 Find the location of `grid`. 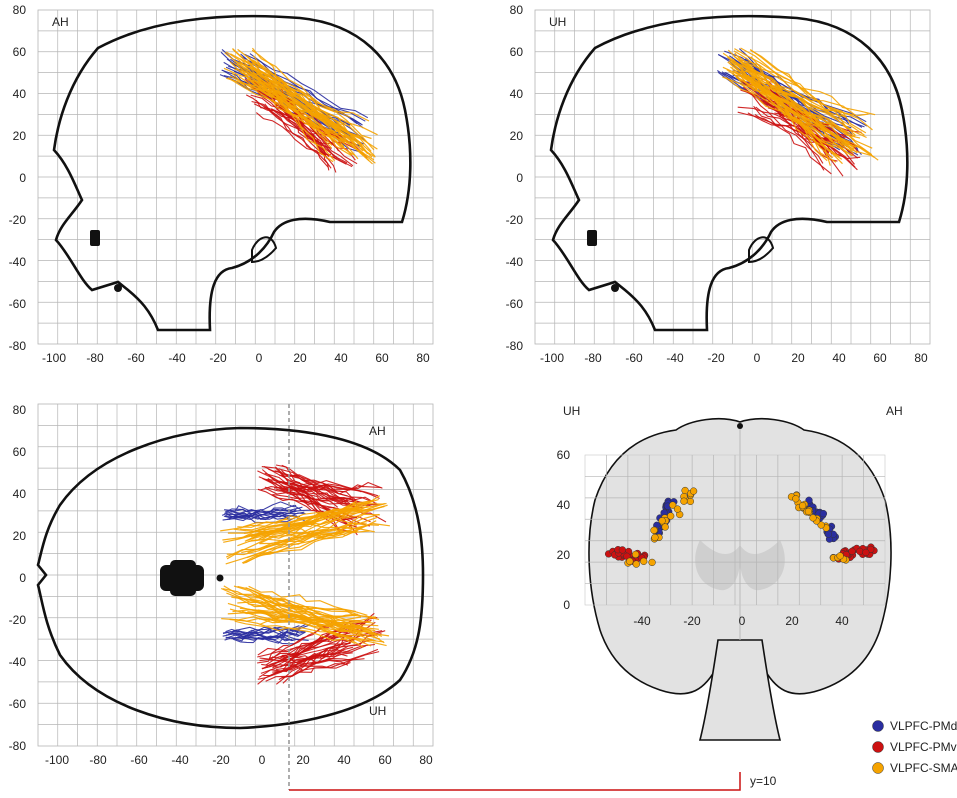

grid is located at coordinates (735, 530).